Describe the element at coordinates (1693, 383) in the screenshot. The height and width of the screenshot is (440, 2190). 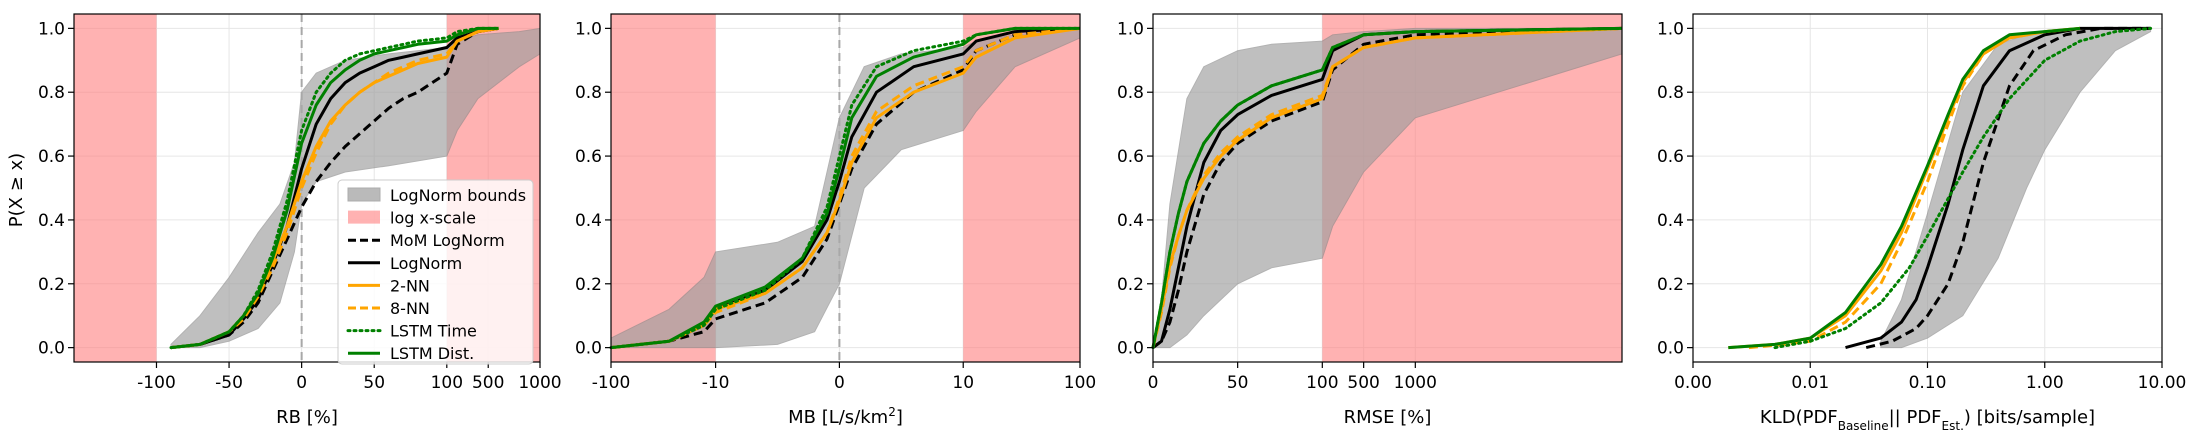
I see `x-tick-label: 0.00` at that location.